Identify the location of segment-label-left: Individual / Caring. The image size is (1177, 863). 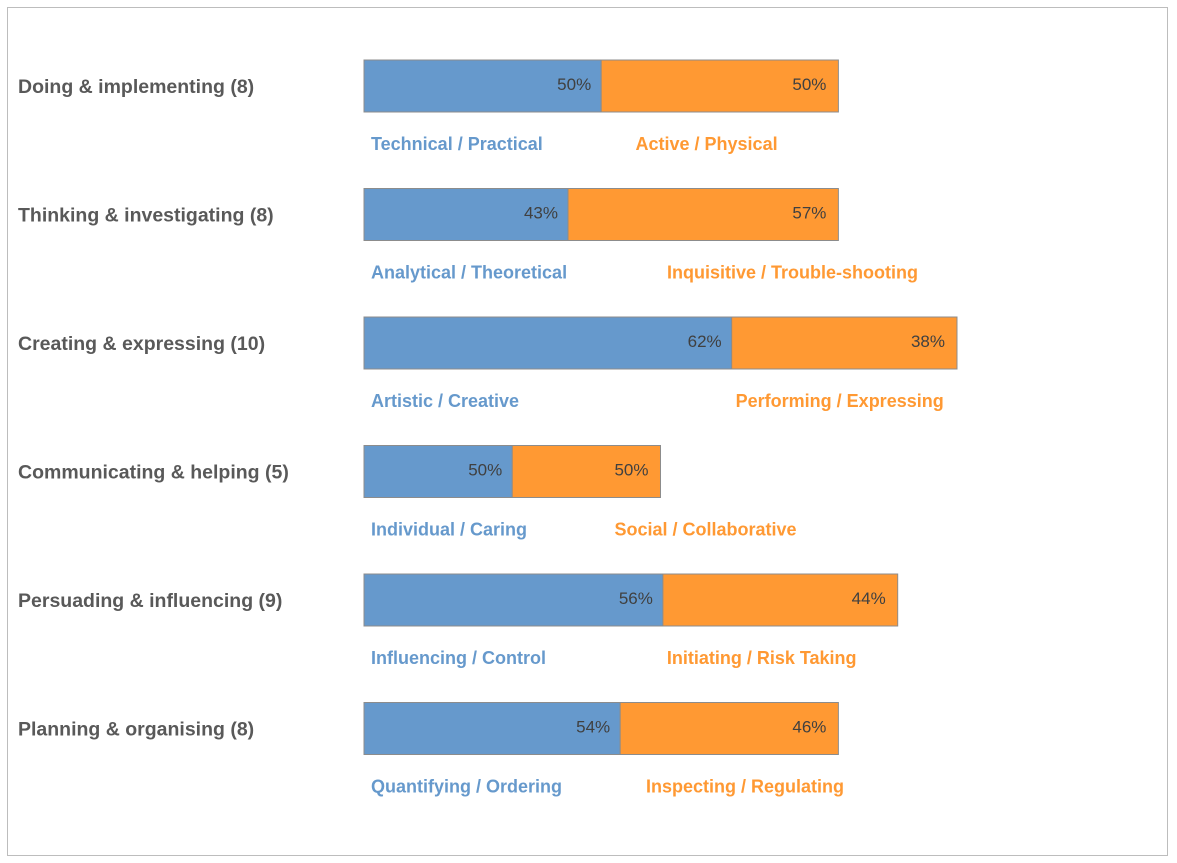
(449, 530).